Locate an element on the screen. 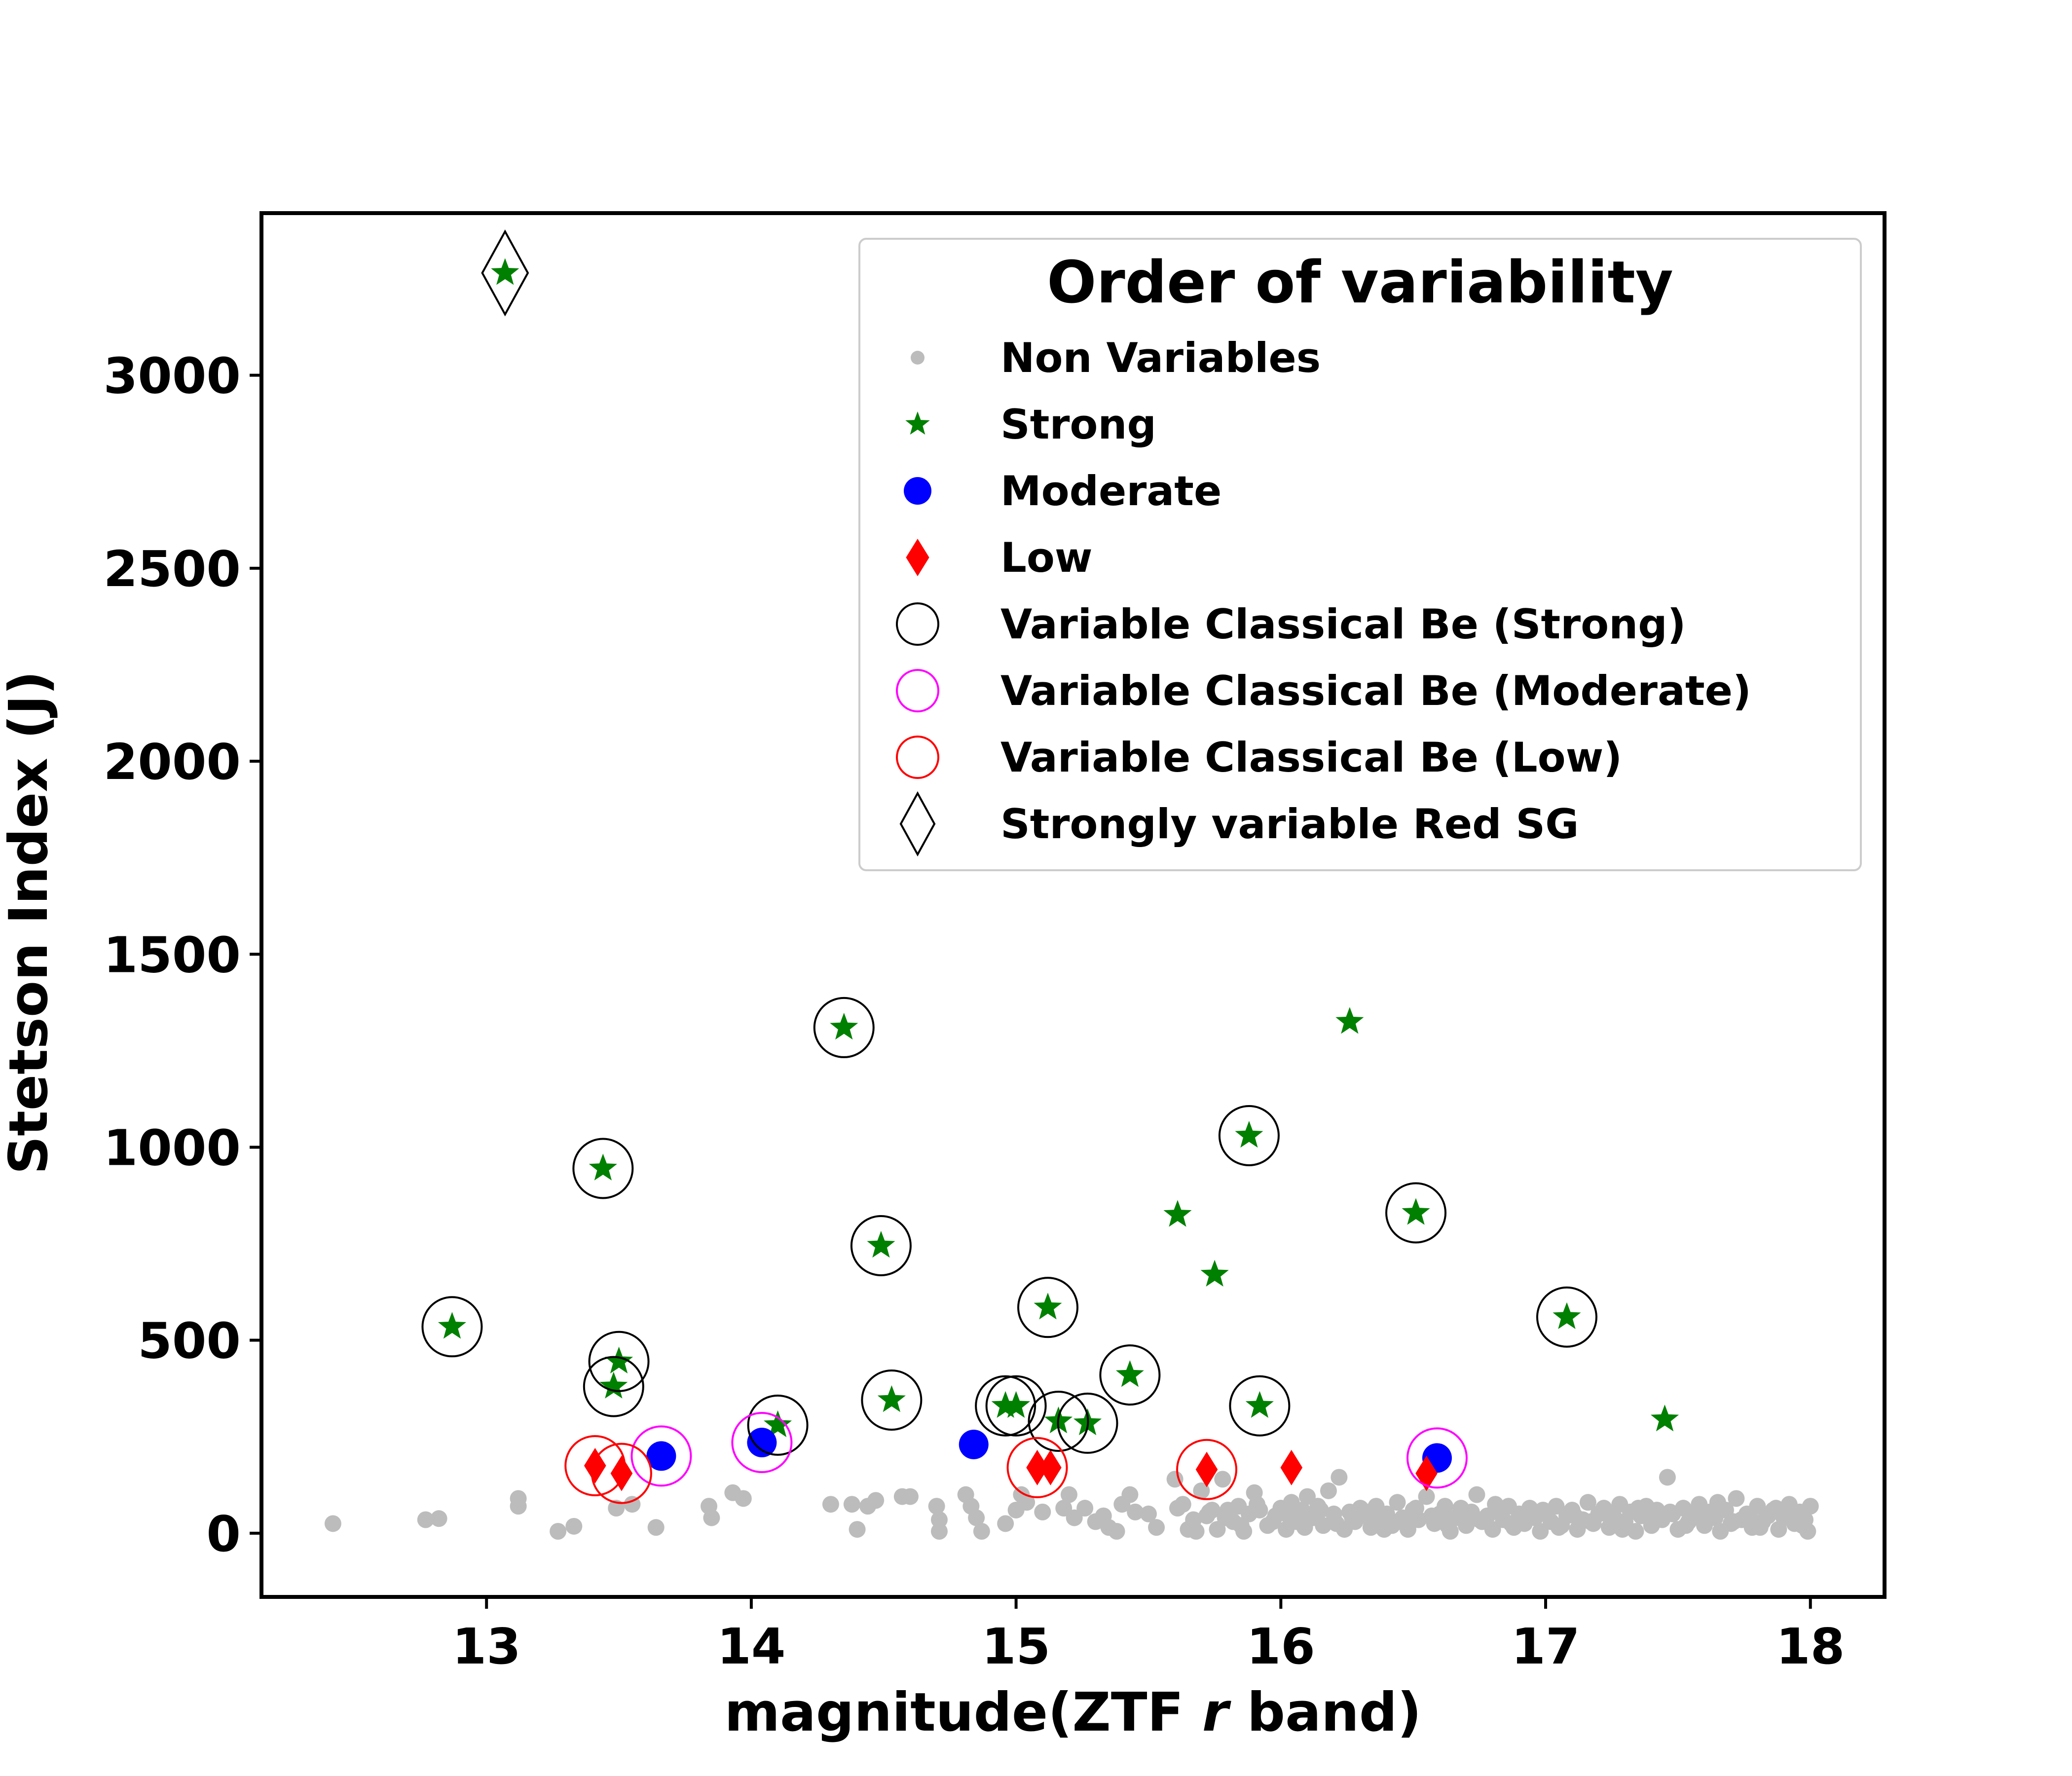  x-tick-label: 14 is located at coordinates (751, 1647).